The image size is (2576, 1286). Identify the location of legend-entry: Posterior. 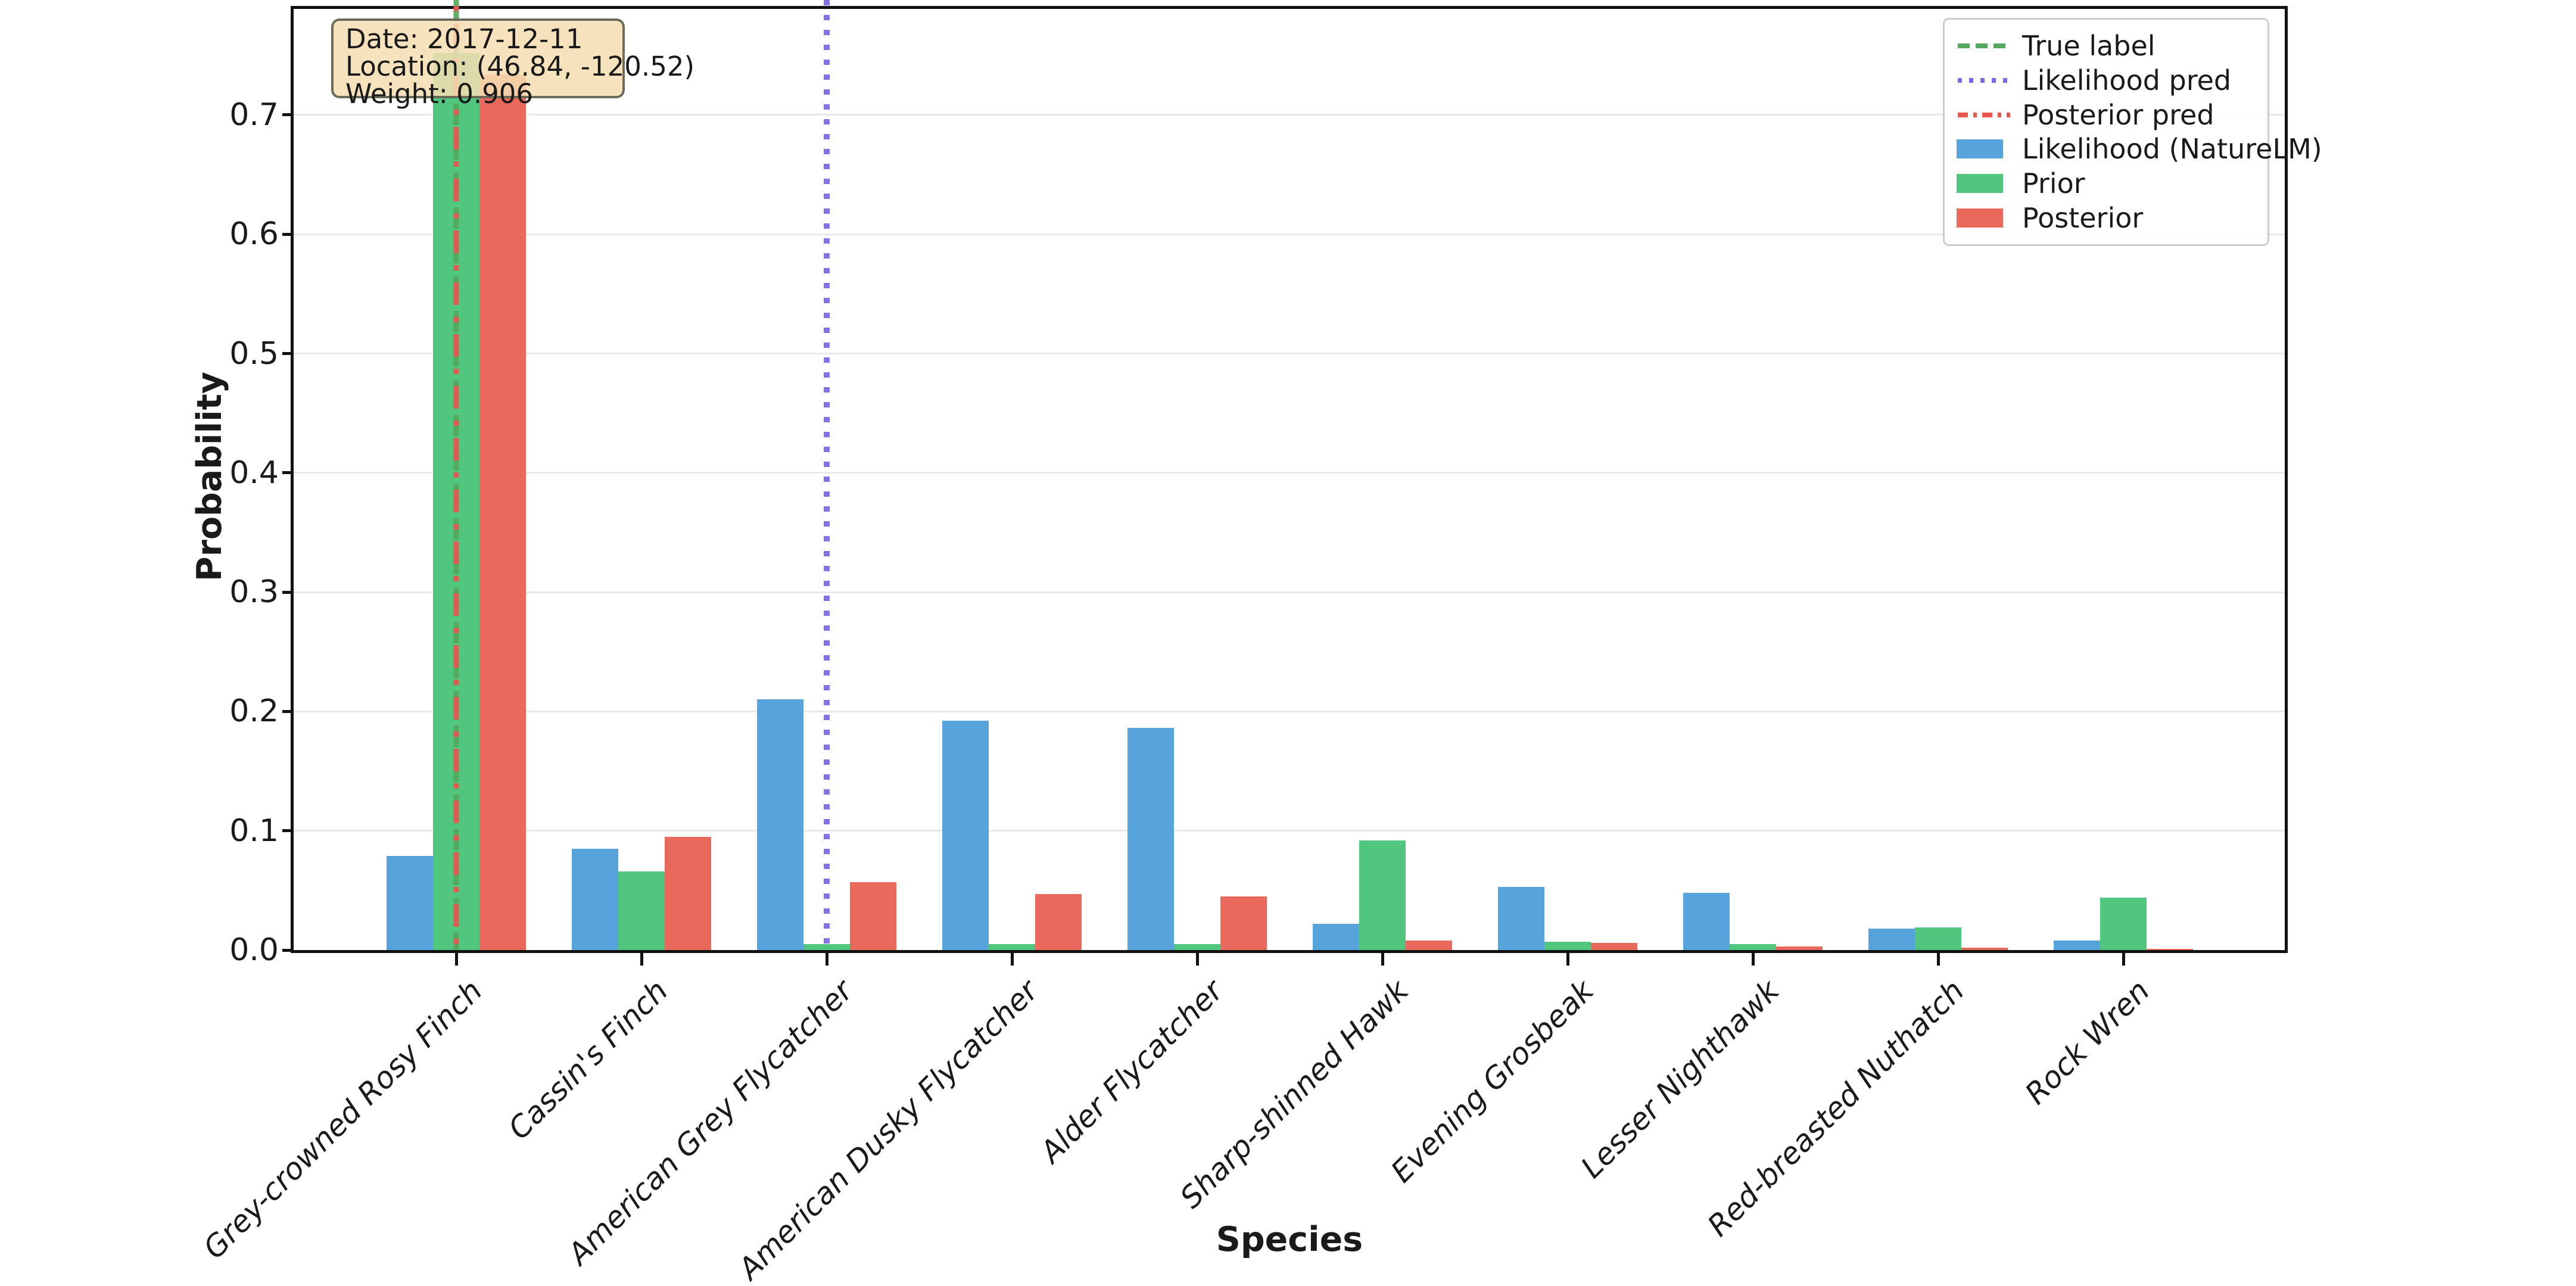
(2106, 218).